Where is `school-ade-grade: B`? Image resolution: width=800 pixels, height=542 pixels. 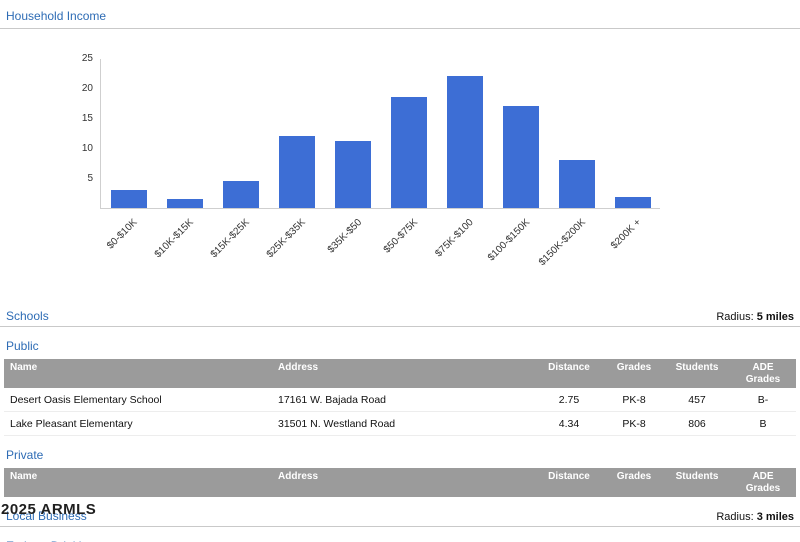
school-ade-grade: B is located at coordinates (763, 423).